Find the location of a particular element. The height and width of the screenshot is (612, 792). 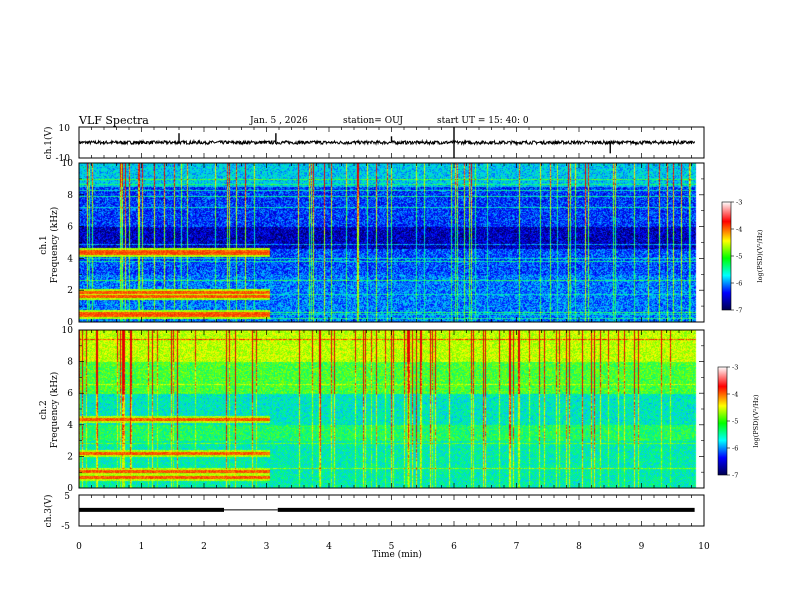

date-label: Jan. 5 , 2026 is located at coordinates (278, 121).